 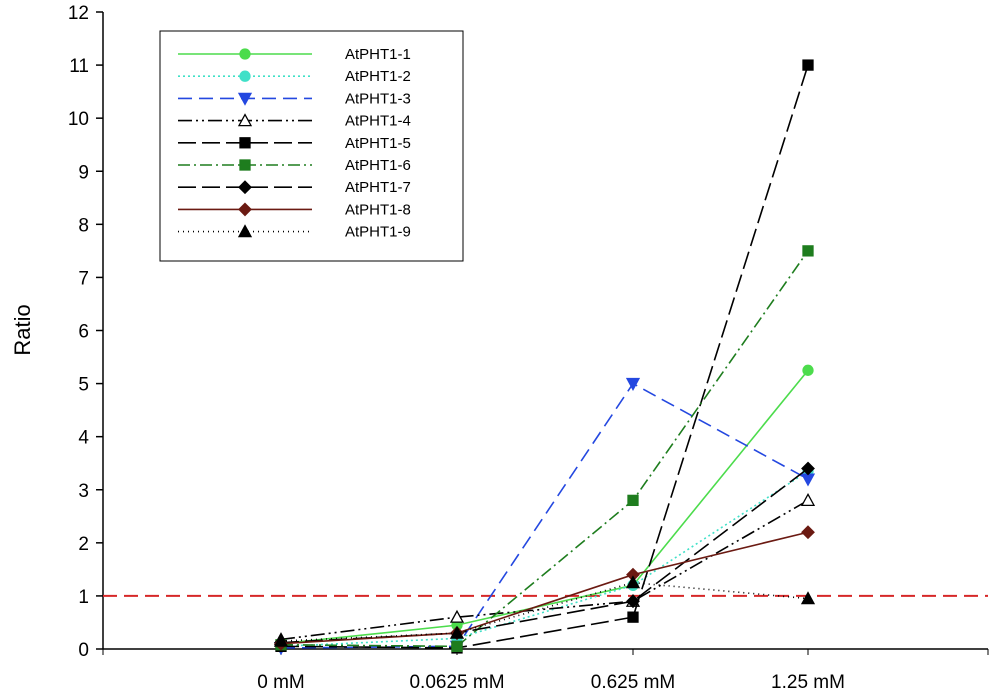 What do you see at coordinates (83, 438) in the screenshot?
I see `y-tick-label: 4` at bounding box center [83, 438].